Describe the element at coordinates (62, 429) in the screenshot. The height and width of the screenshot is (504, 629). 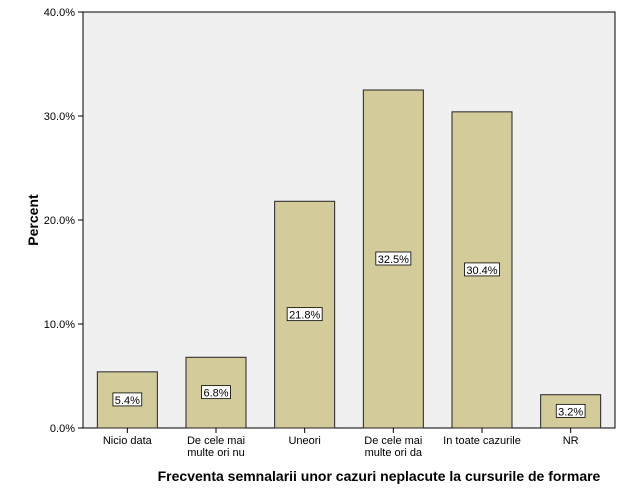
I see `y-tick-label: 0.0%` at that location.